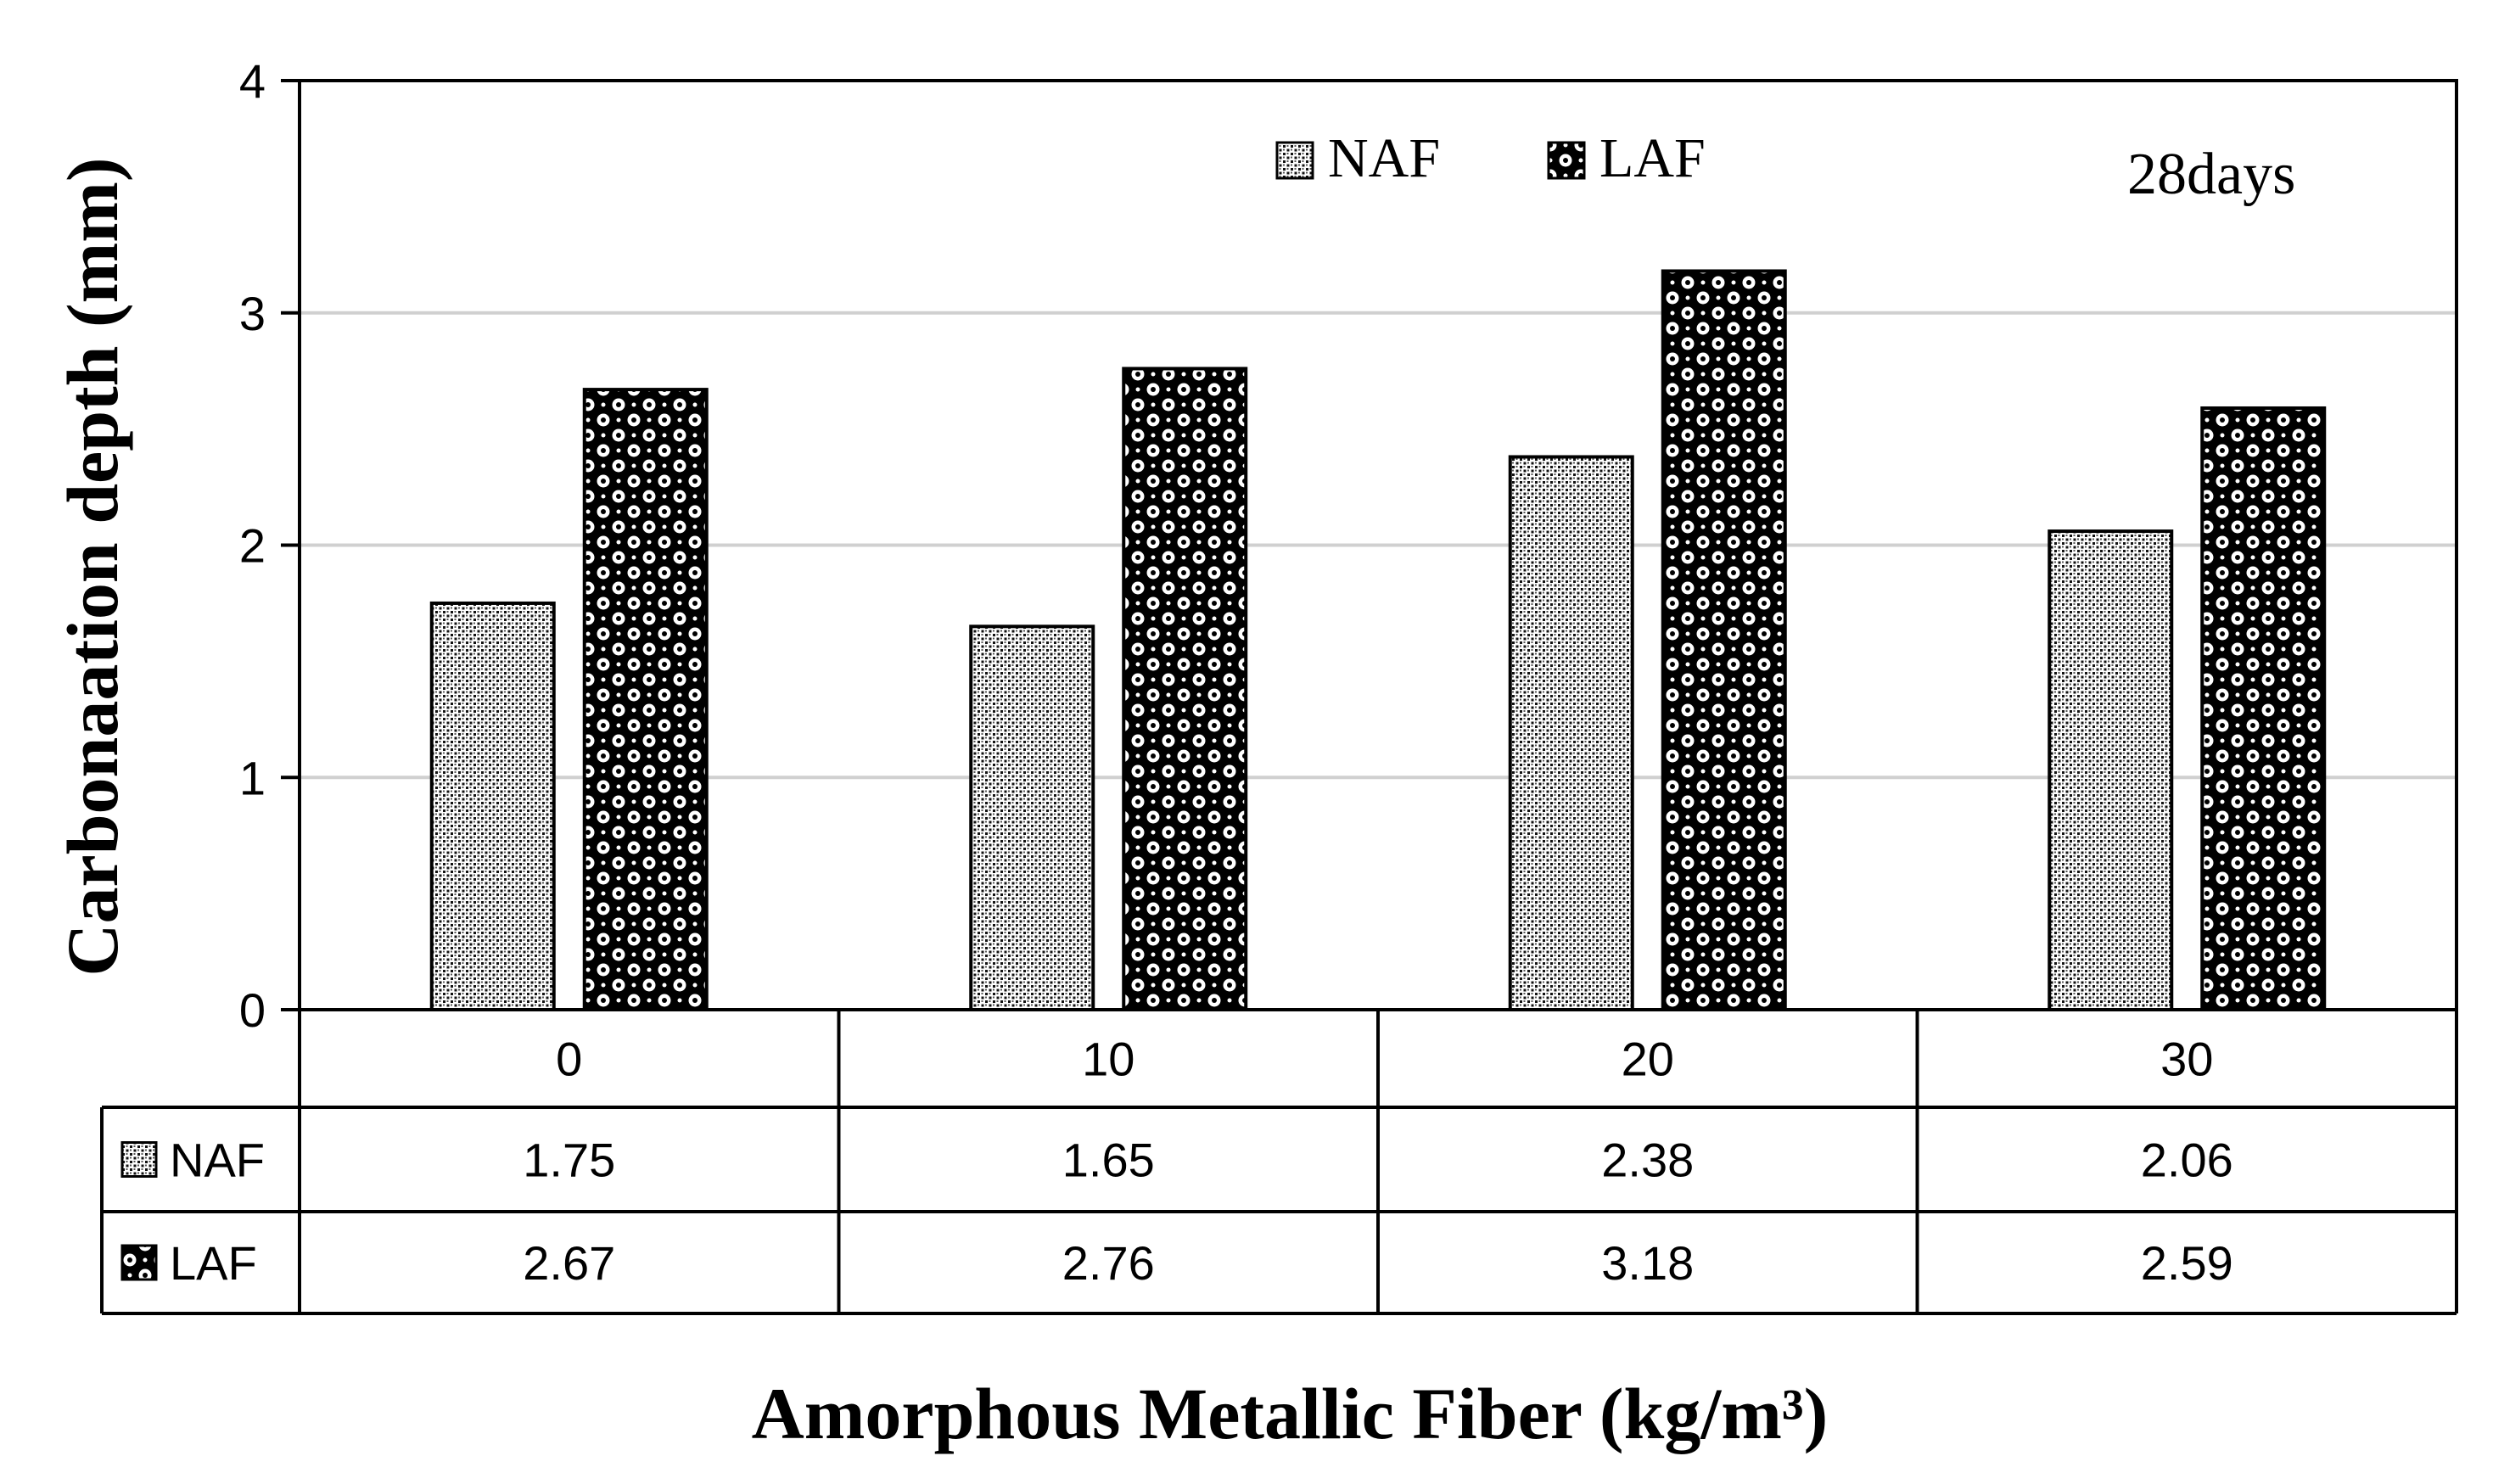  What do you see at coordinates (2211, 174) in the screenshot?
I see `age-annotation: 28days` at bounding box center [2211, 174].